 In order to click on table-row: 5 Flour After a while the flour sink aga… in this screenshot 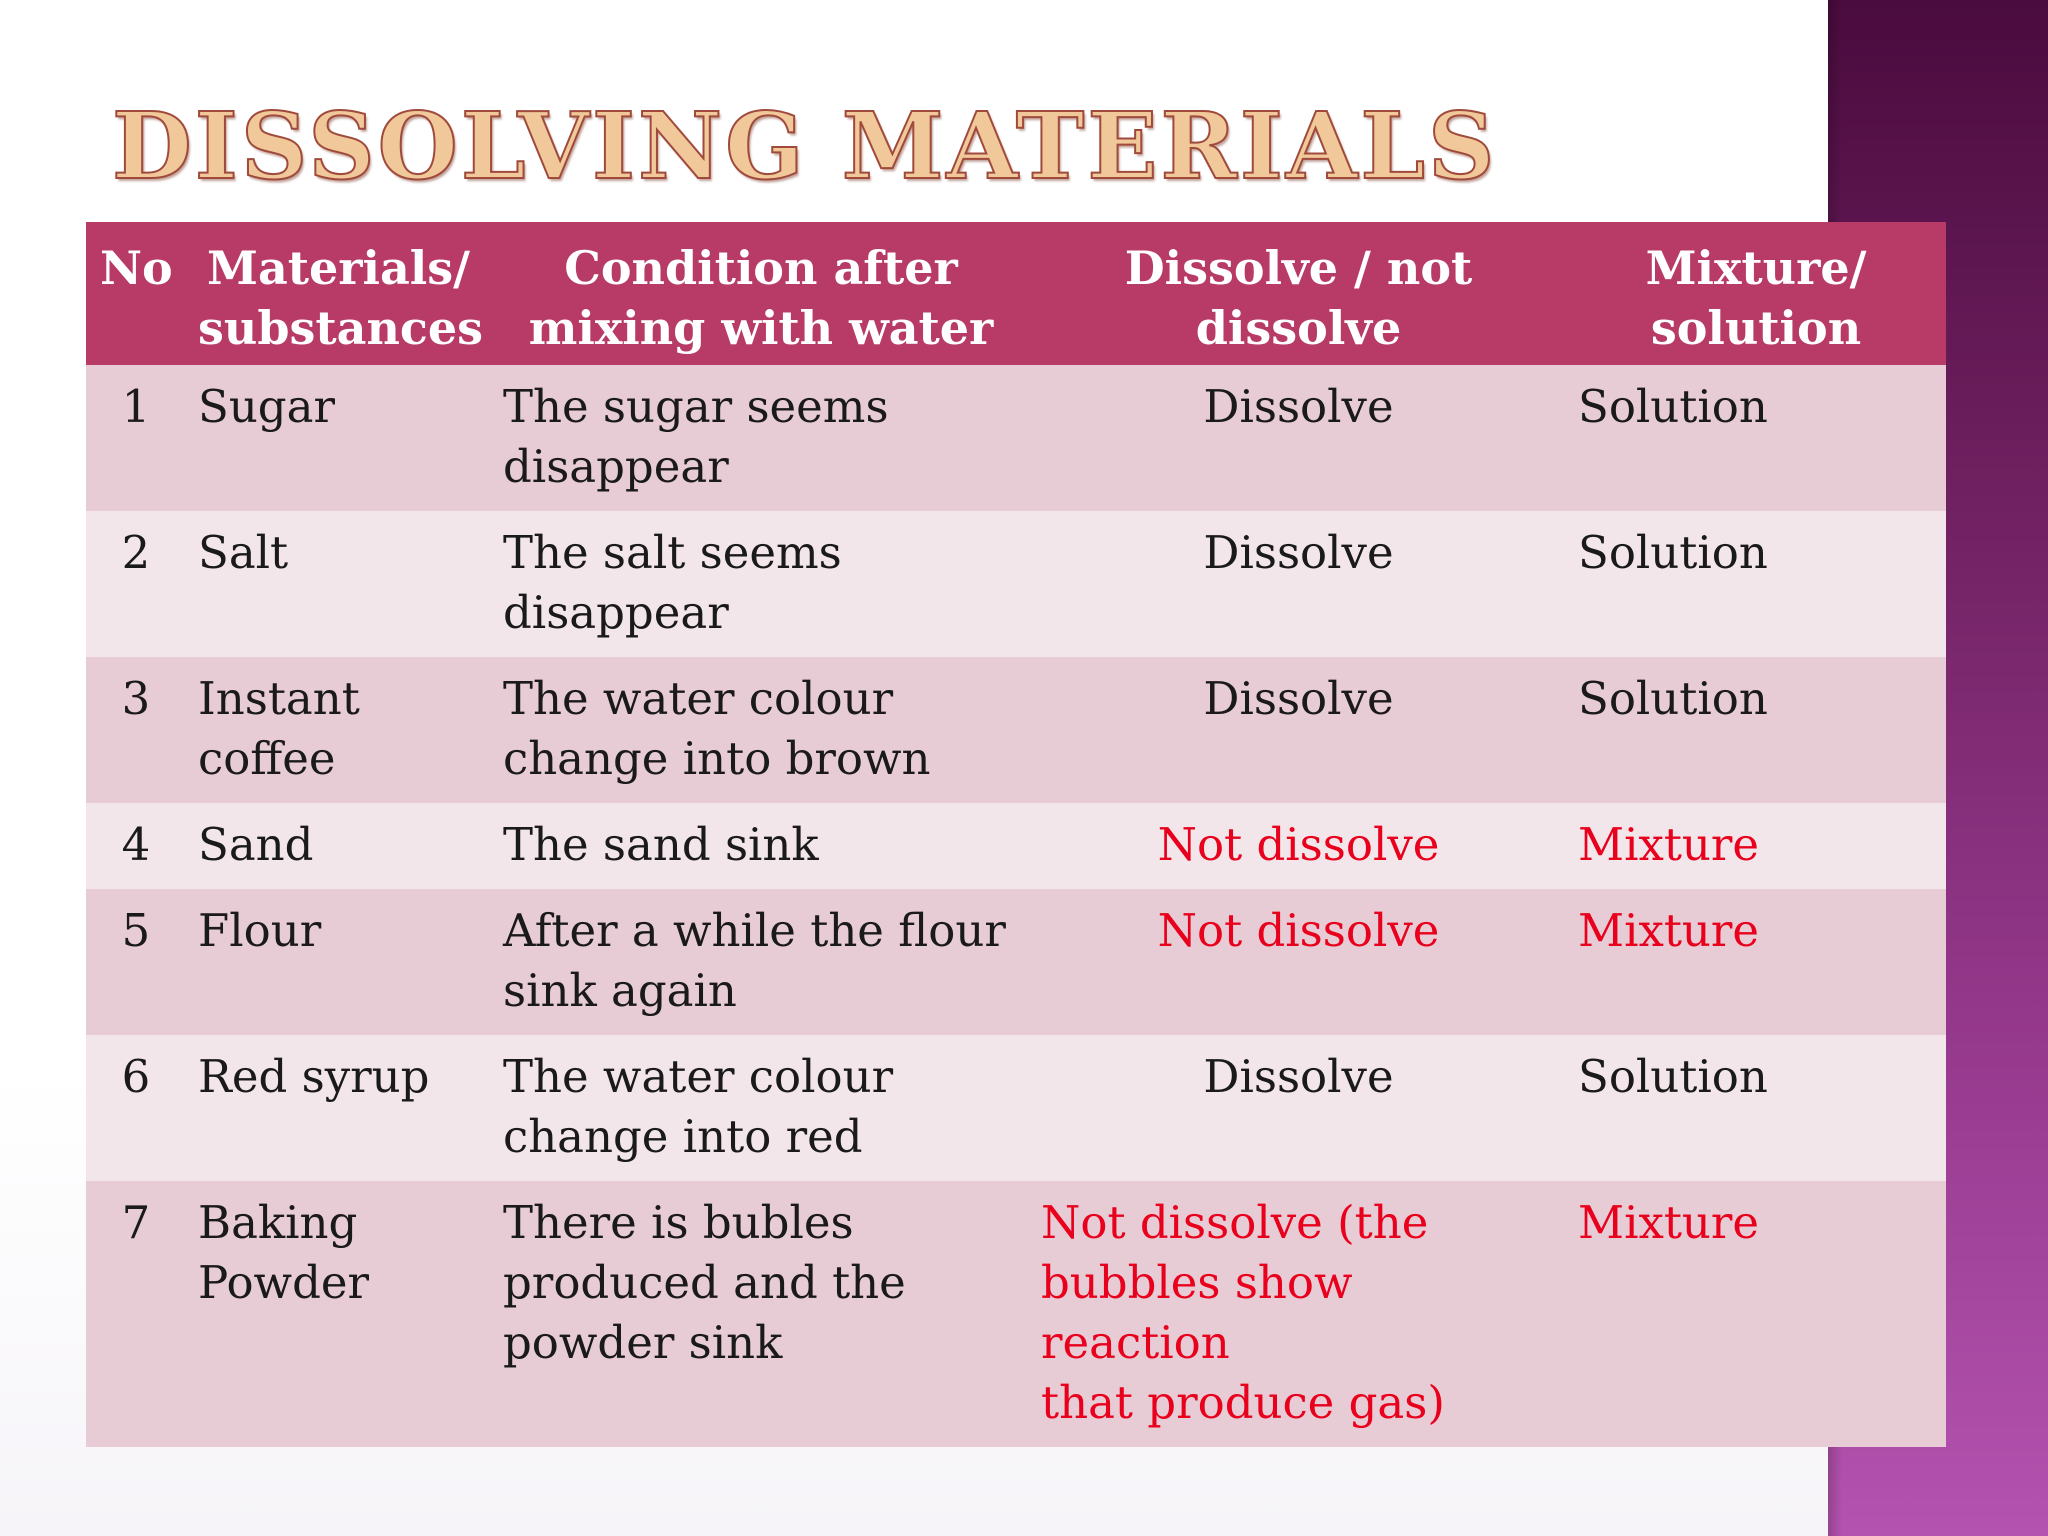, I will do `click(1016, 962)`.